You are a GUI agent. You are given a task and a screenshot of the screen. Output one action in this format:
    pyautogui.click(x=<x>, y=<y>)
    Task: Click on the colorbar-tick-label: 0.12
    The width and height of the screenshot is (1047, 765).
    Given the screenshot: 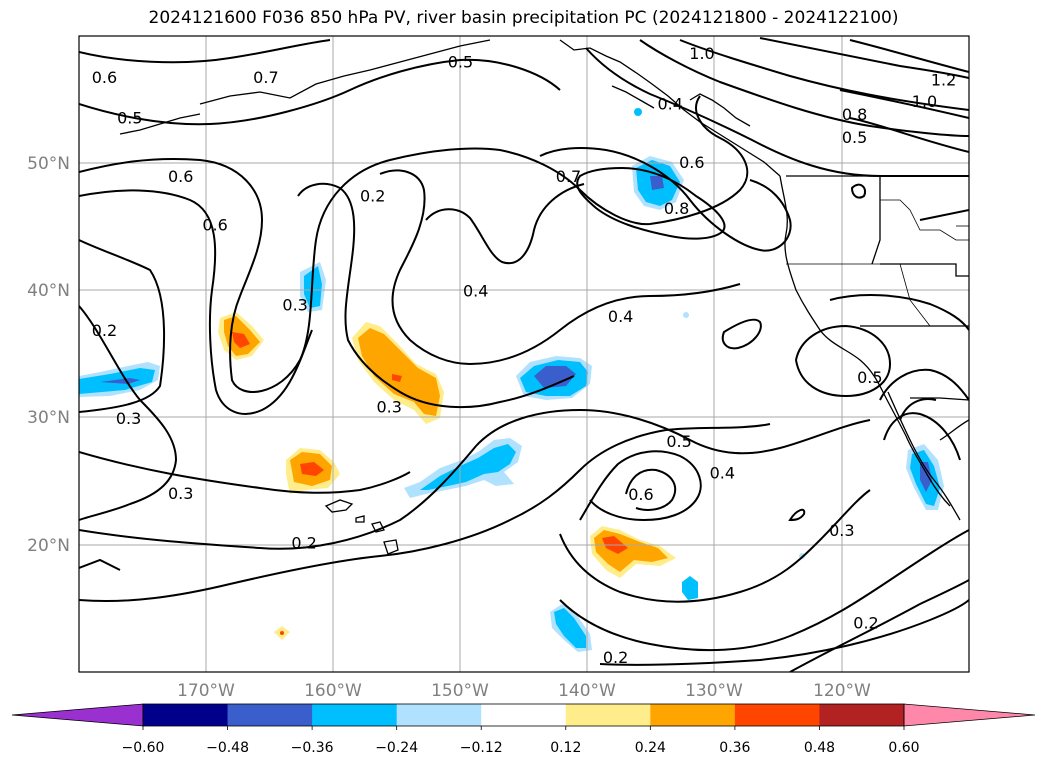 What is the action you would take?
    pyautogui.click(x=565, y=748)
    